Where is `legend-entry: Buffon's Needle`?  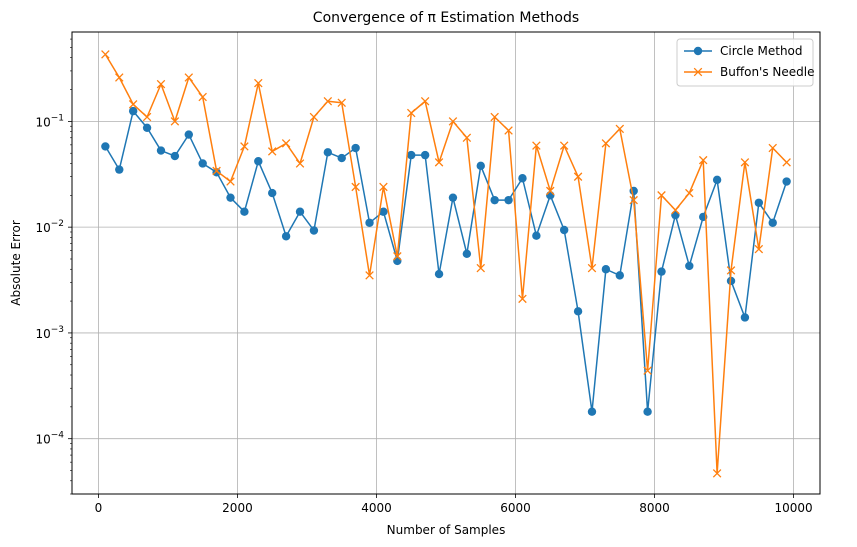 legend-entry: Buffon's Needle is located at coordinates (749, 72).